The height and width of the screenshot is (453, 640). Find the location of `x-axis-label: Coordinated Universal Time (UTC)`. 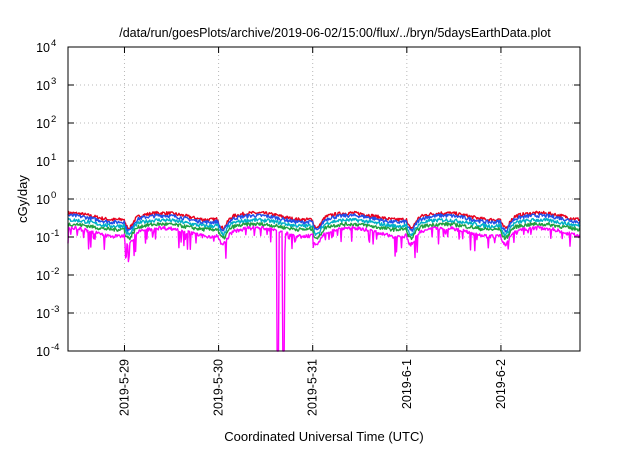

x-axis-label: Coordinated Universal Time (UTC) is located at coordinates (323, 436).